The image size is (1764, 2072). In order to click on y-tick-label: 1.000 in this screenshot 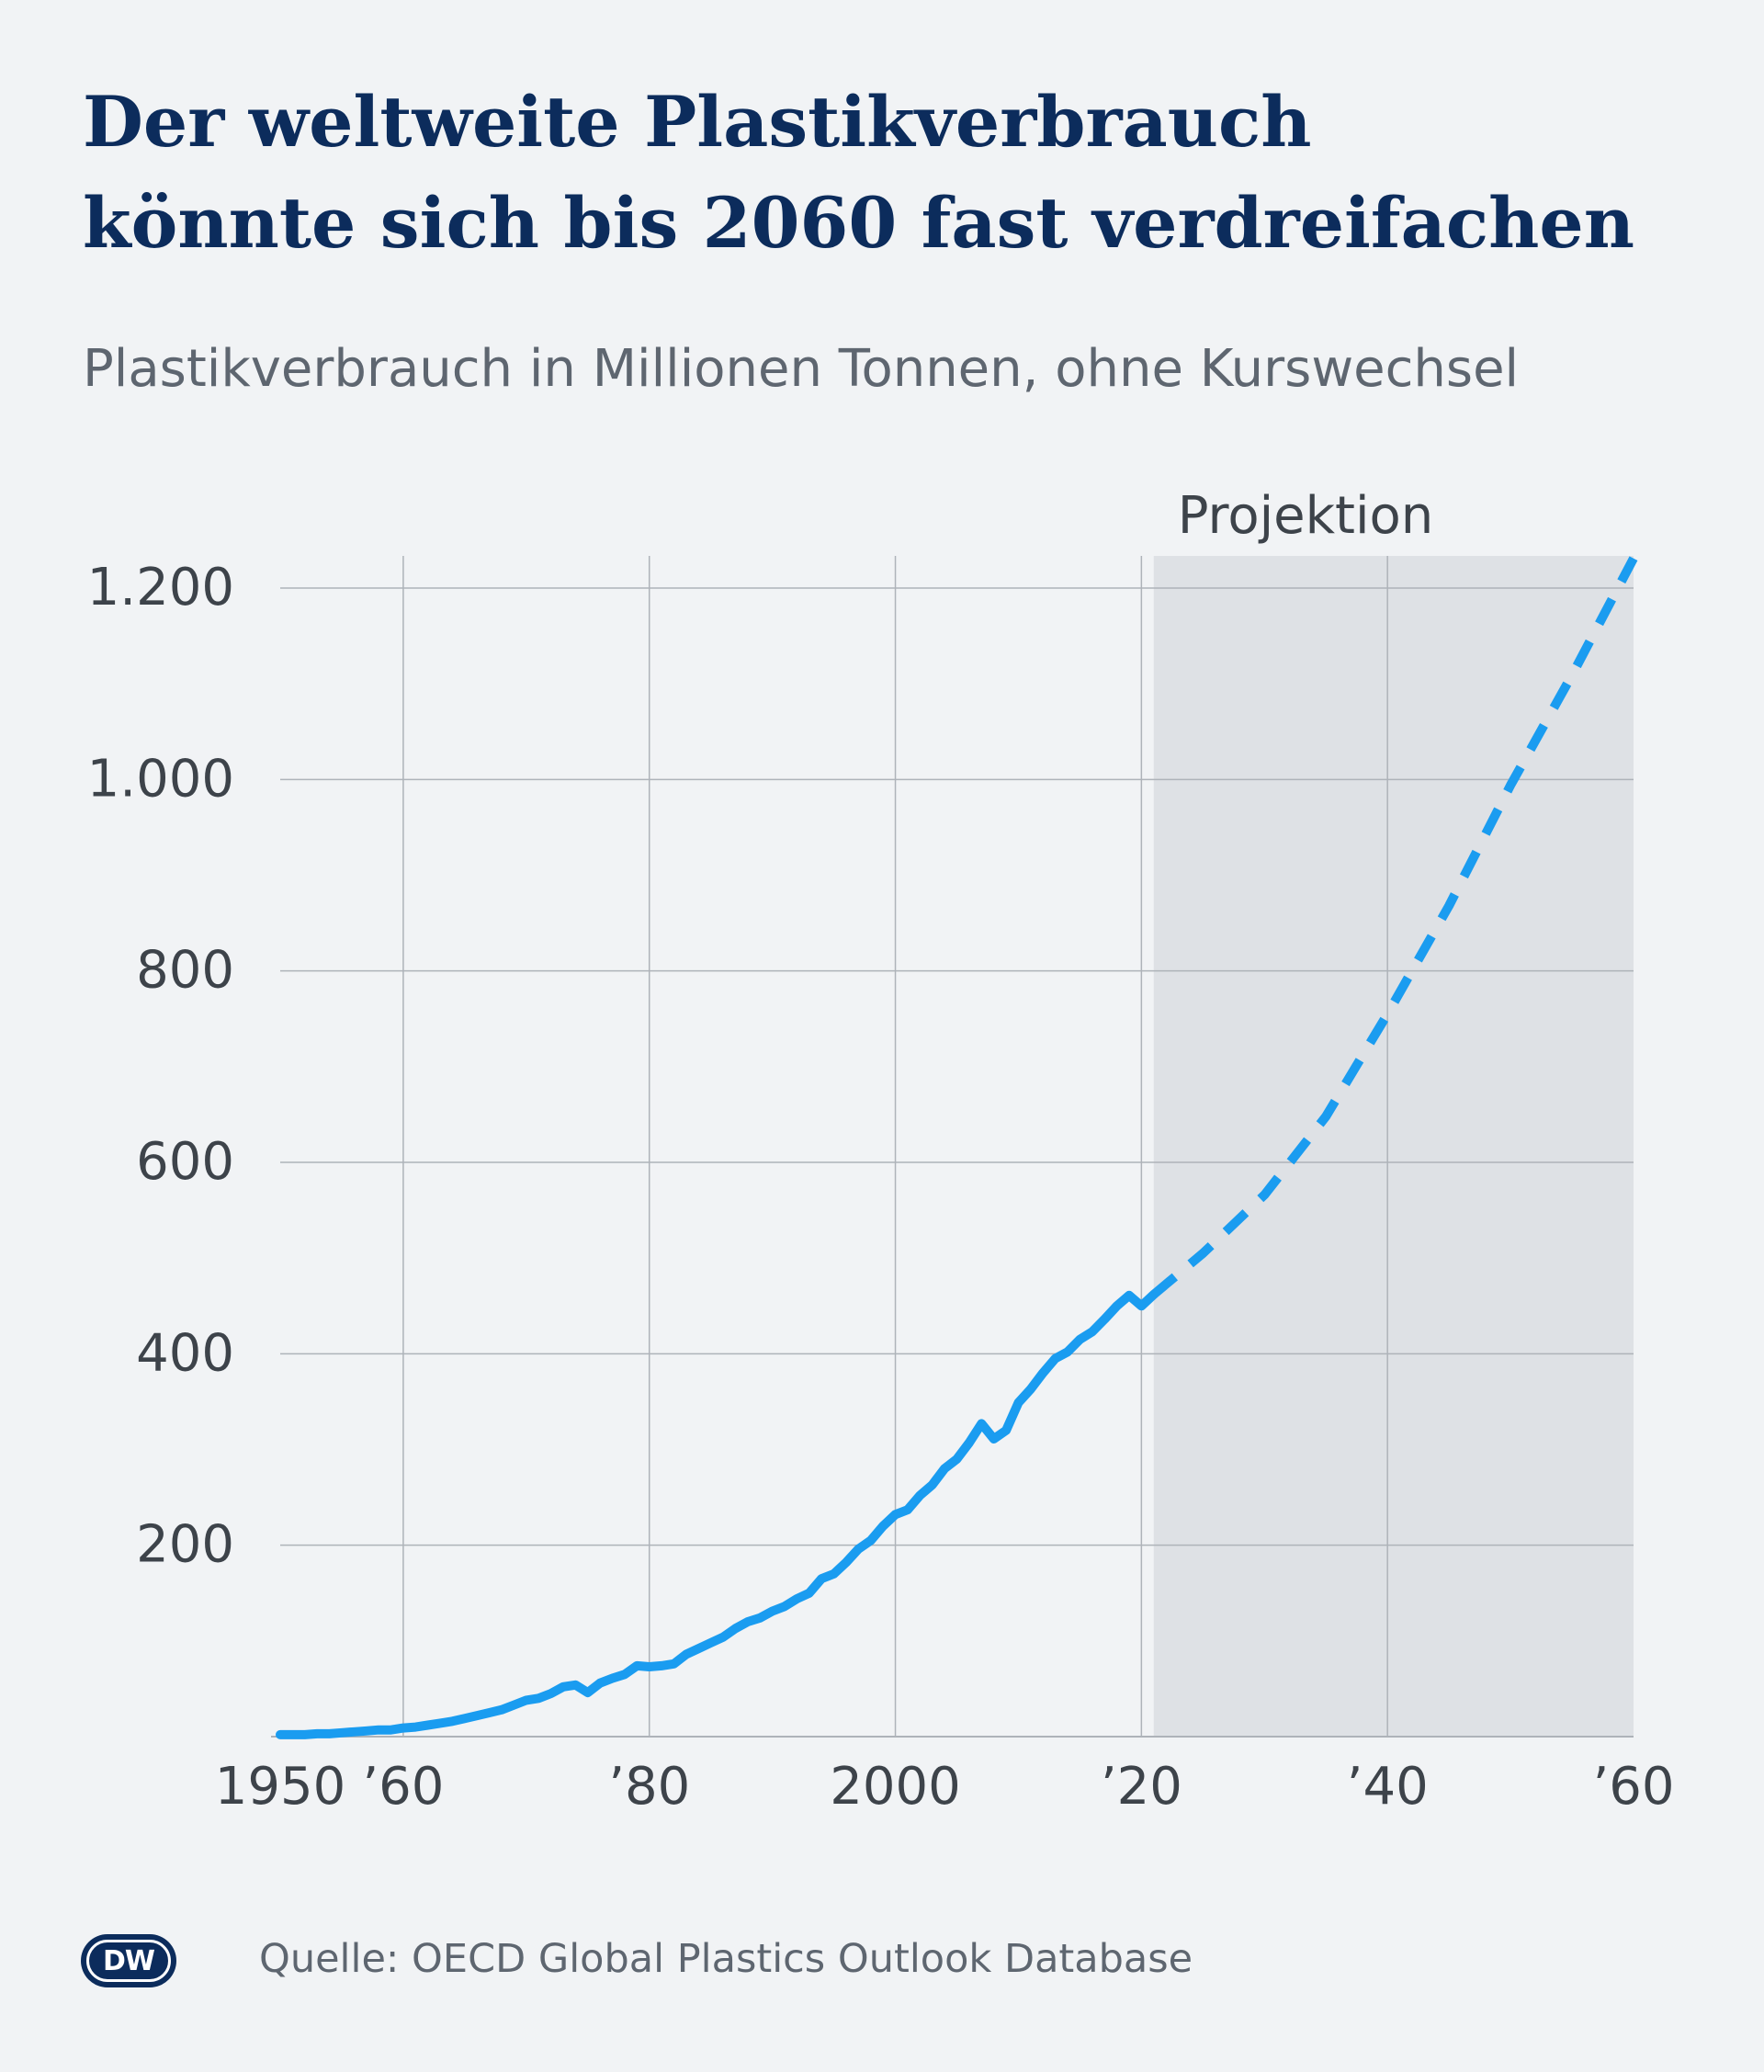, I will do `click(160, 779)`.